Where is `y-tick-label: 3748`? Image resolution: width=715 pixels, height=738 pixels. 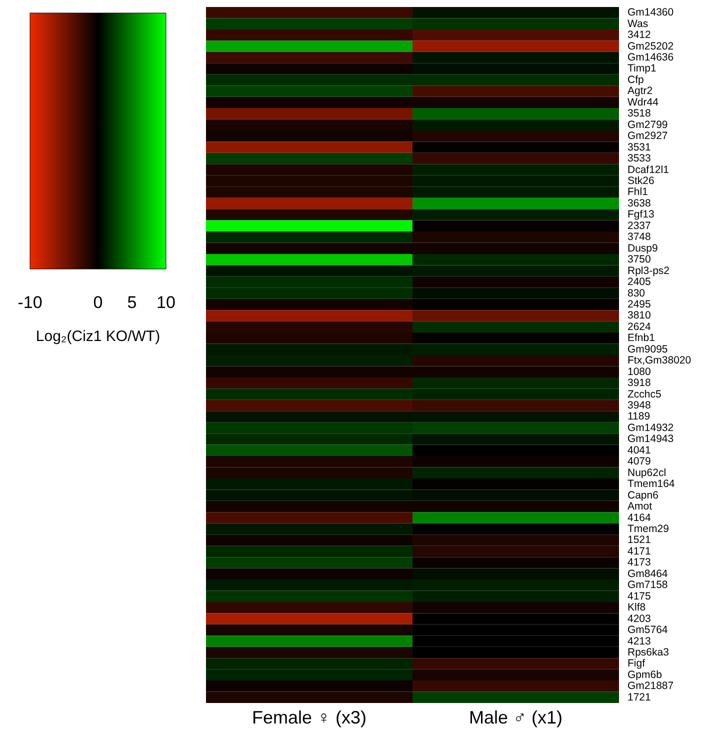
y-tick-label: 3748 is located at coordinates (640, 237).